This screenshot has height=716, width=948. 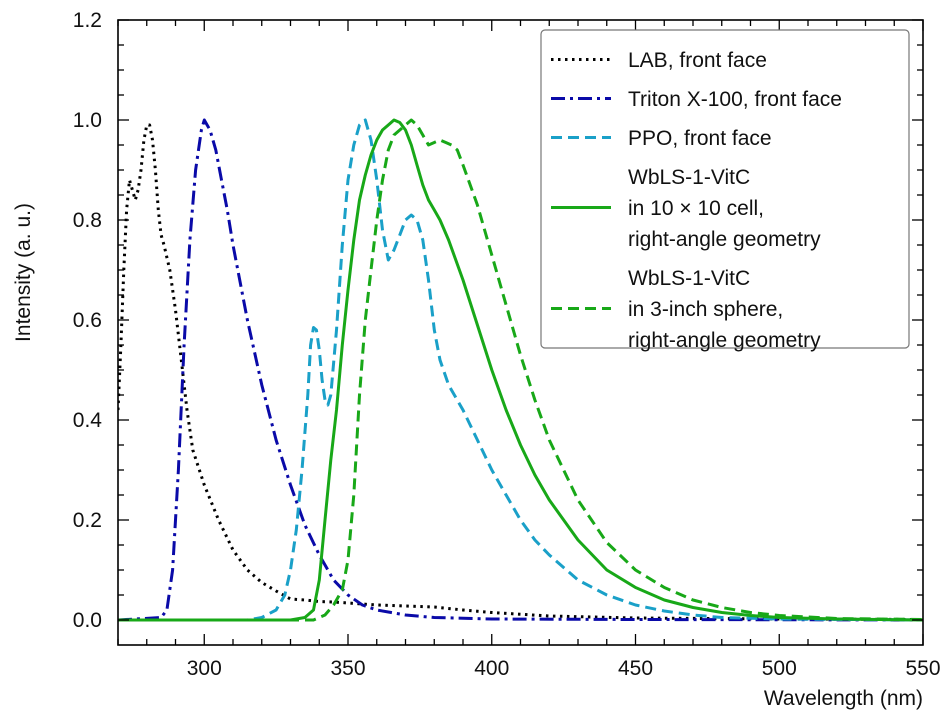 What do you see at coordinates (696, 208) in the screenshot?
I see `legend-label: in 10 × 10 cell,` at bounding box center [696, 208].